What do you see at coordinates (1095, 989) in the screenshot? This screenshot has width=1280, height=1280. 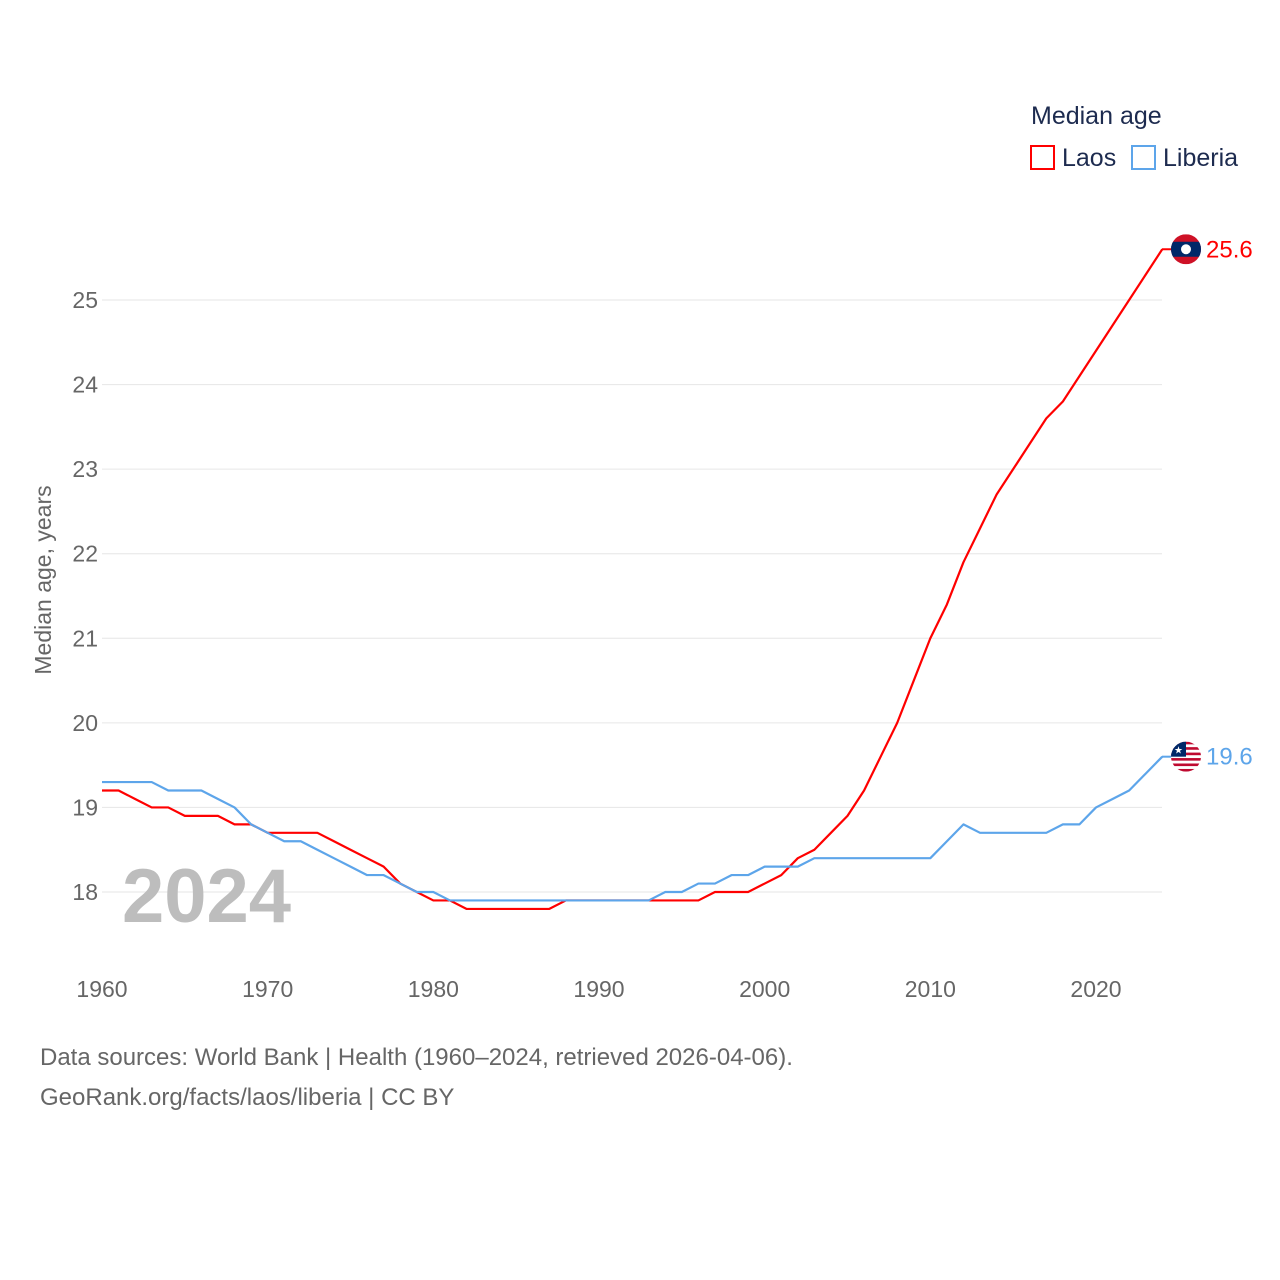 I see `x-tick-label: 2020` at bounding box center [1095, 989].